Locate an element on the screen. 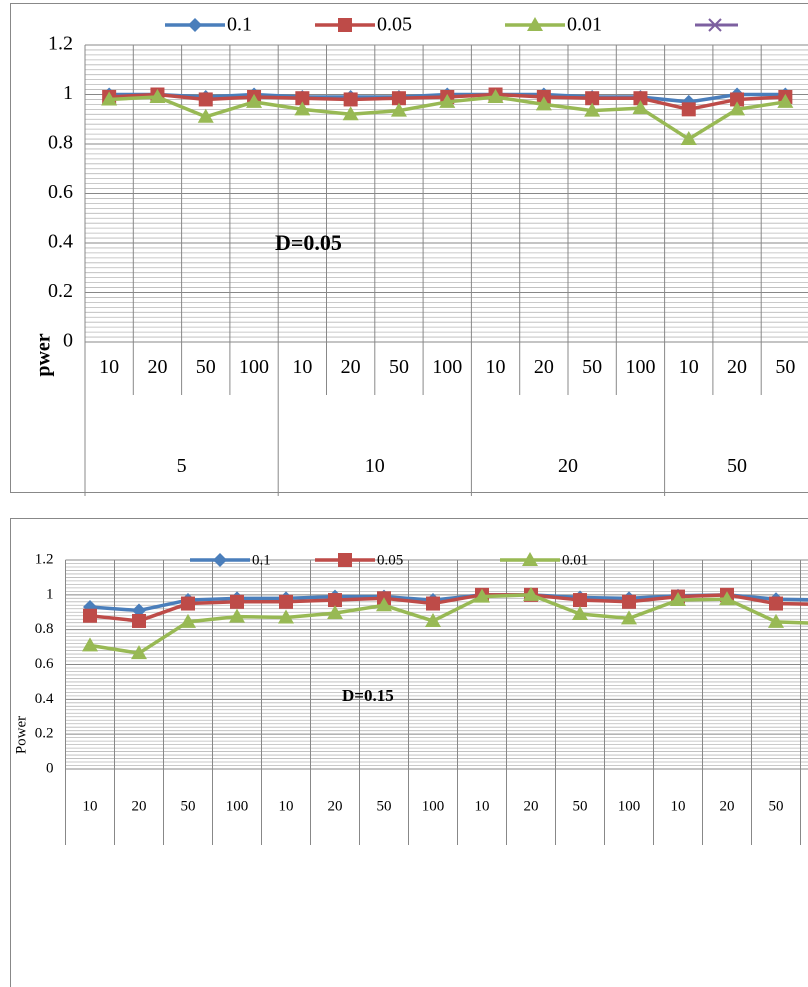 The image size is (808, 987). annotation: D=0.05 is located at coordinates (308, 242).